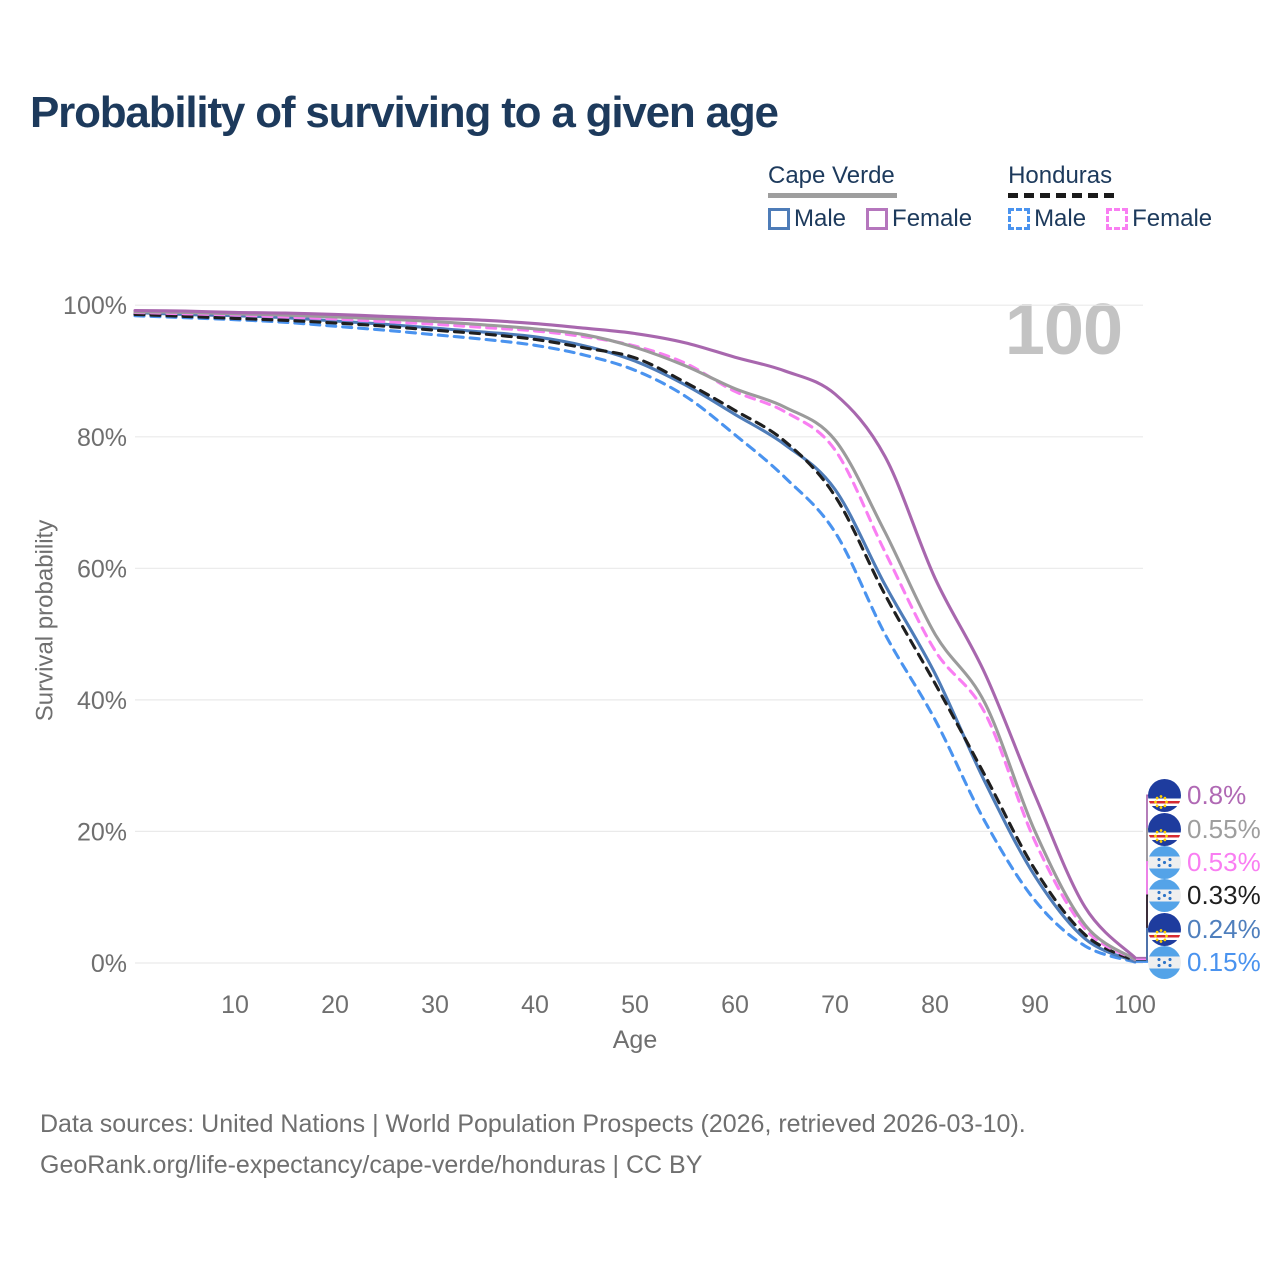 This screenshot has height=1280, width=1280. Describe the element at coordinates (635, 1005) in the screenshot. I see `x-tick-50: 50` at that location.